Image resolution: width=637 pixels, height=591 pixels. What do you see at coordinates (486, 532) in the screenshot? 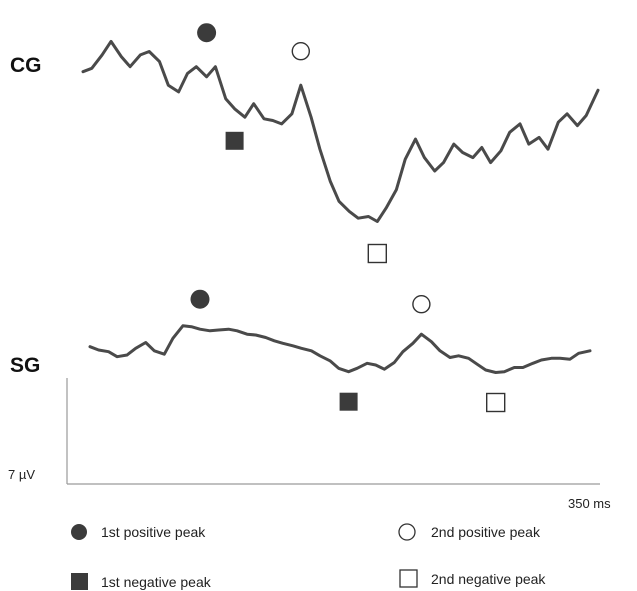
I see `legend-label: 2nd positive peak` at bounding box center [486, 532].